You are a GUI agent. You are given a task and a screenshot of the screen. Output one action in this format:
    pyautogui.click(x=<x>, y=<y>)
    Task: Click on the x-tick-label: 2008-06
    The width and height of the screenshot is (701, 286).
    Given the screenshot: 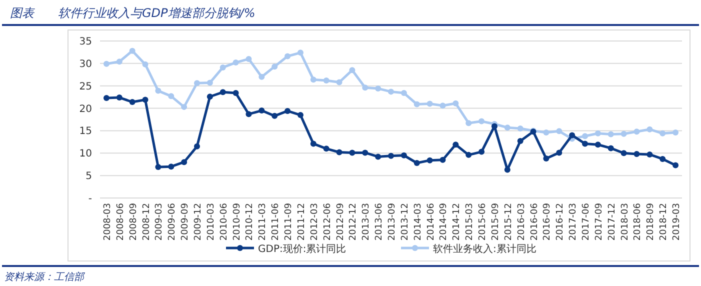 What is the action you would take?
    pyautogui.click(x=121, y=221)
    